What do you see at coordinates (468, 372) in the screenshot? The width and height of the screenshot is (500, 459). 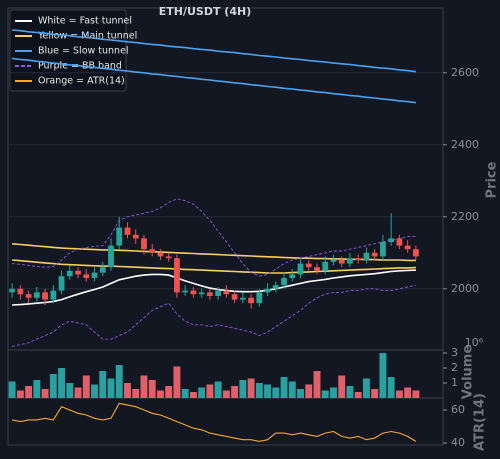 I see `y-axis-label: Volume` at bounding box center [468, 372].